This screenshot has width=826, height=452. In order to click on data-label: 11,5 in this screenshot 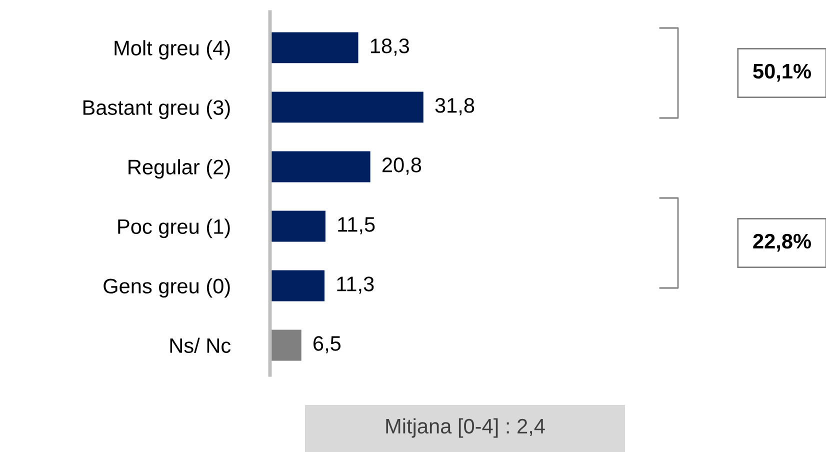, I will do `click(356, 225)`.